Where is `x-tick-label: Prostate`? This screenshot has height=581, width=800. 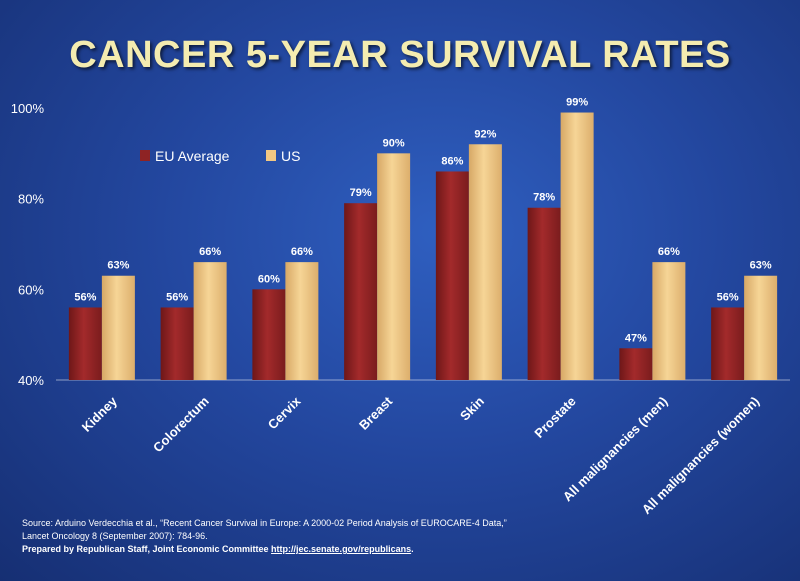
x-tick-label: Prostate is located at coordinates (554, 417).